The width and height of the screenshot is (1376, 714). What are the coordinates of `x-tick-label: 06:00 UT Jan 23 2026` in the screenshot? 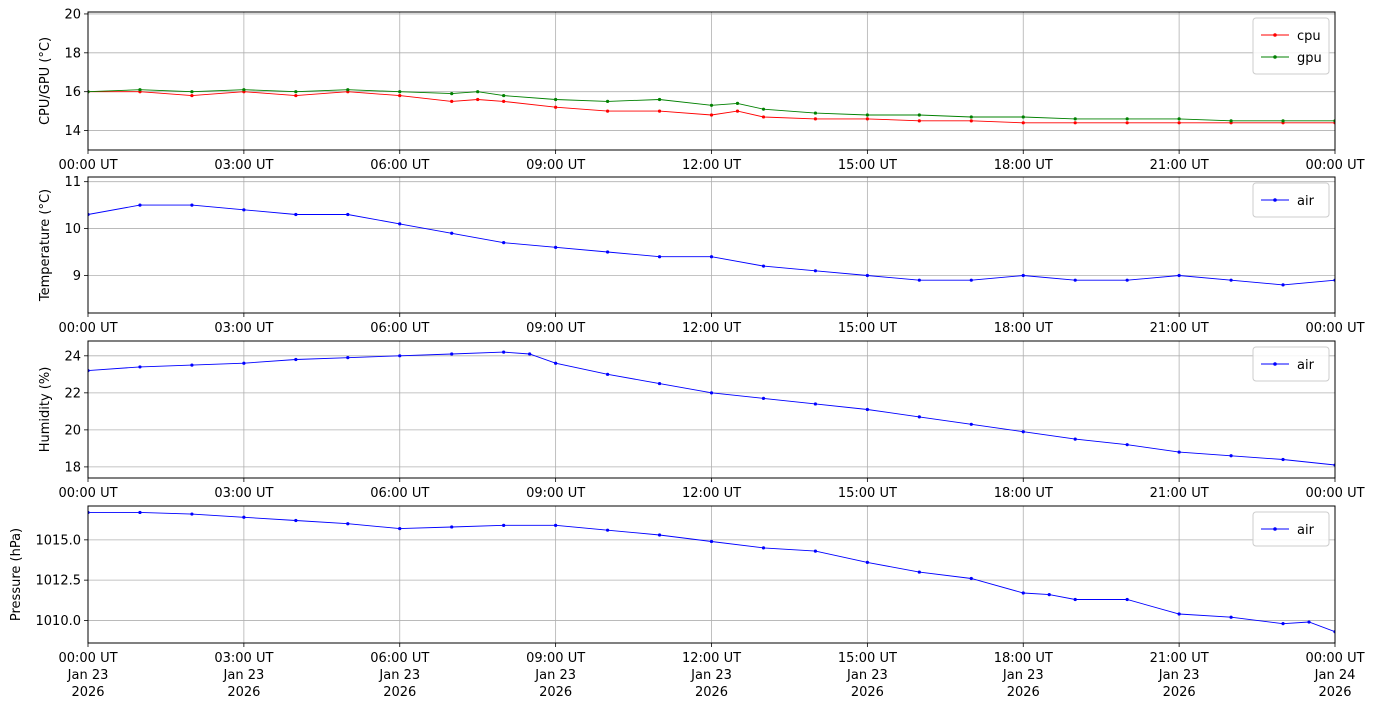 It's located at (399, 675).